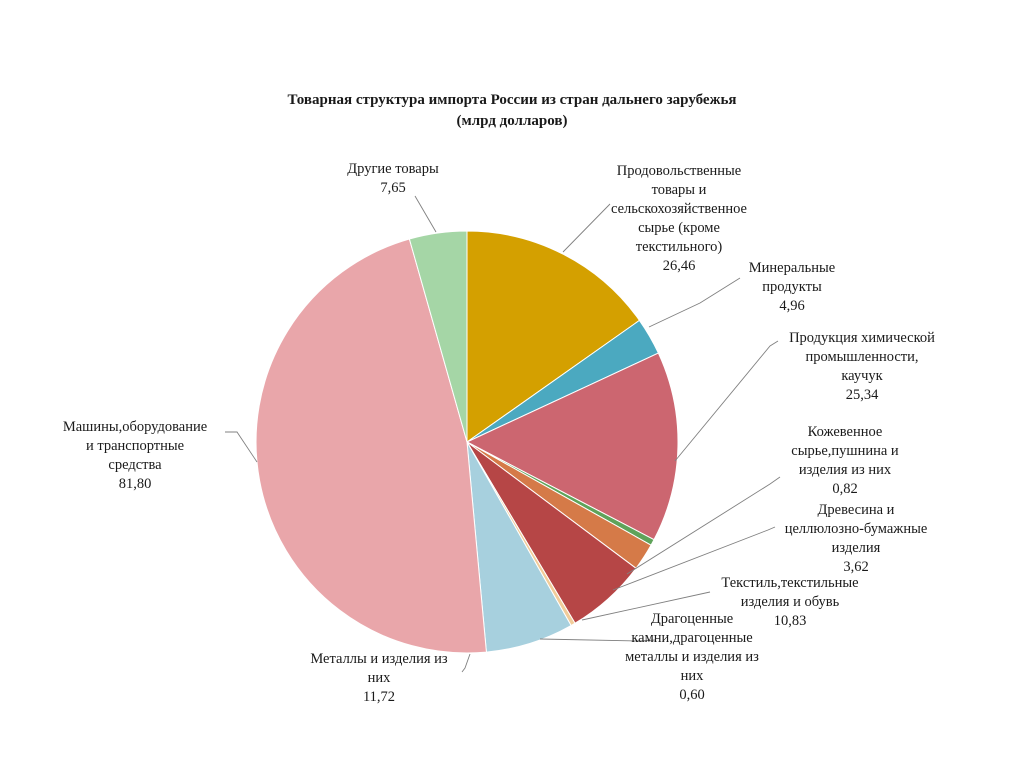 The height and width of the screenshot is (768, 1024). Describe the element at coordinates (789, 583) in the screenshot. I see `slice-6-name-line: Текстиль,текстильные` at that location.